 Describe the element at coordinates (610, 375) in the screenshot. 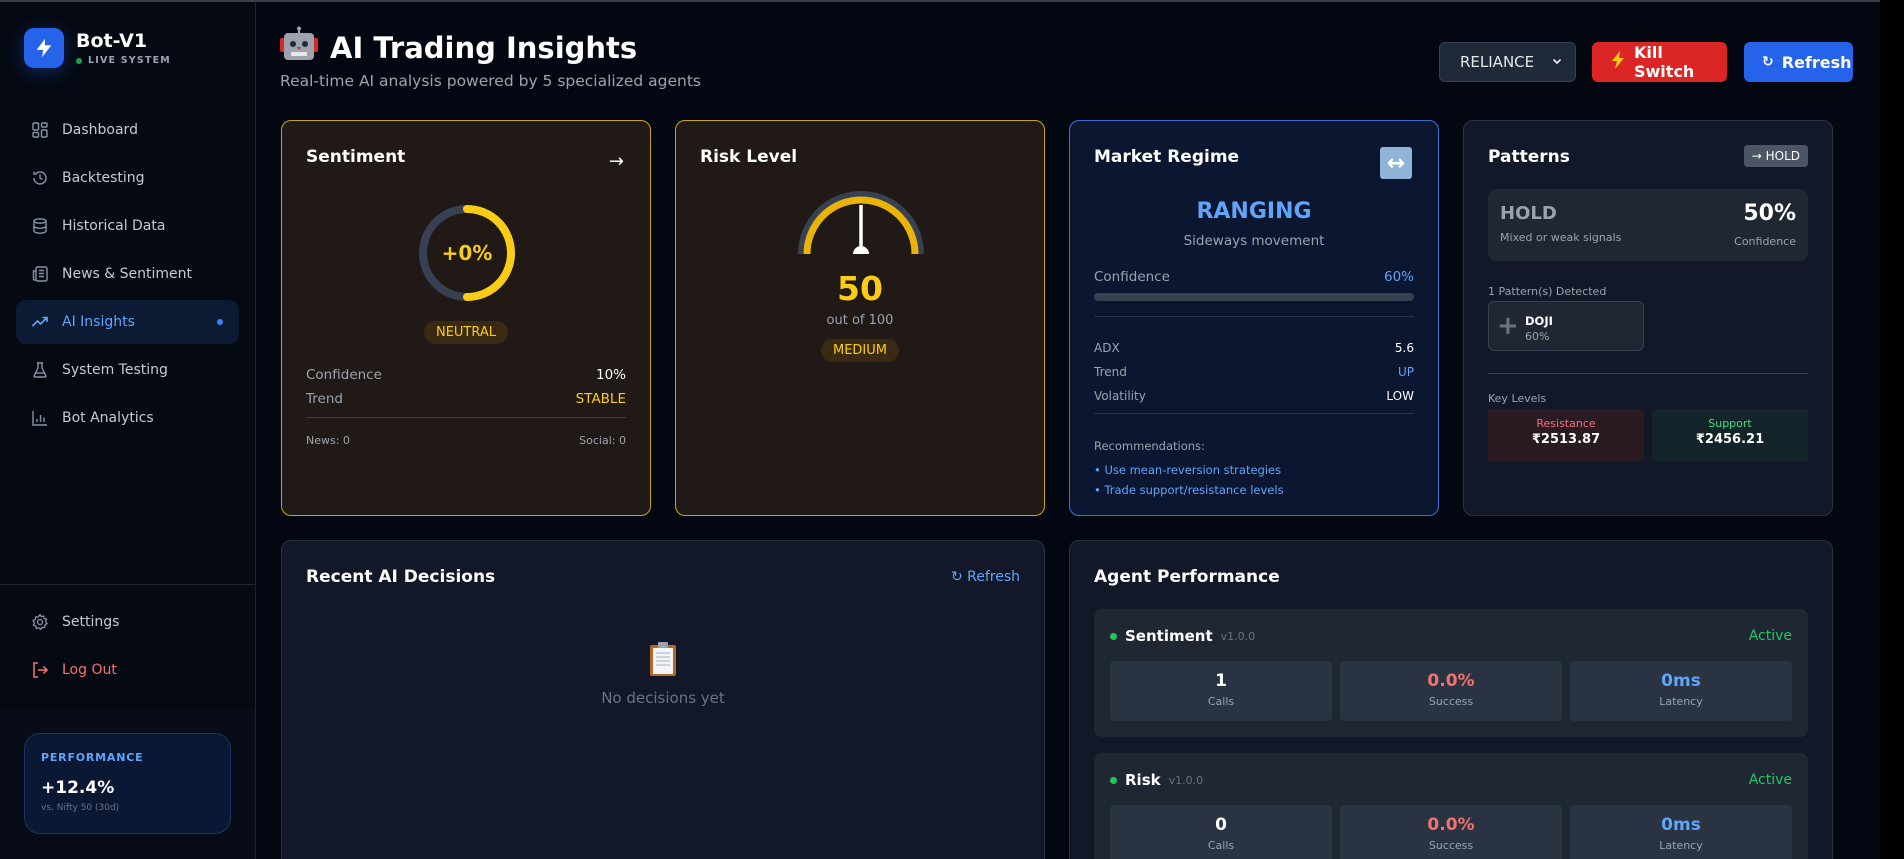

I see `confidence-value: 10%` at that location.